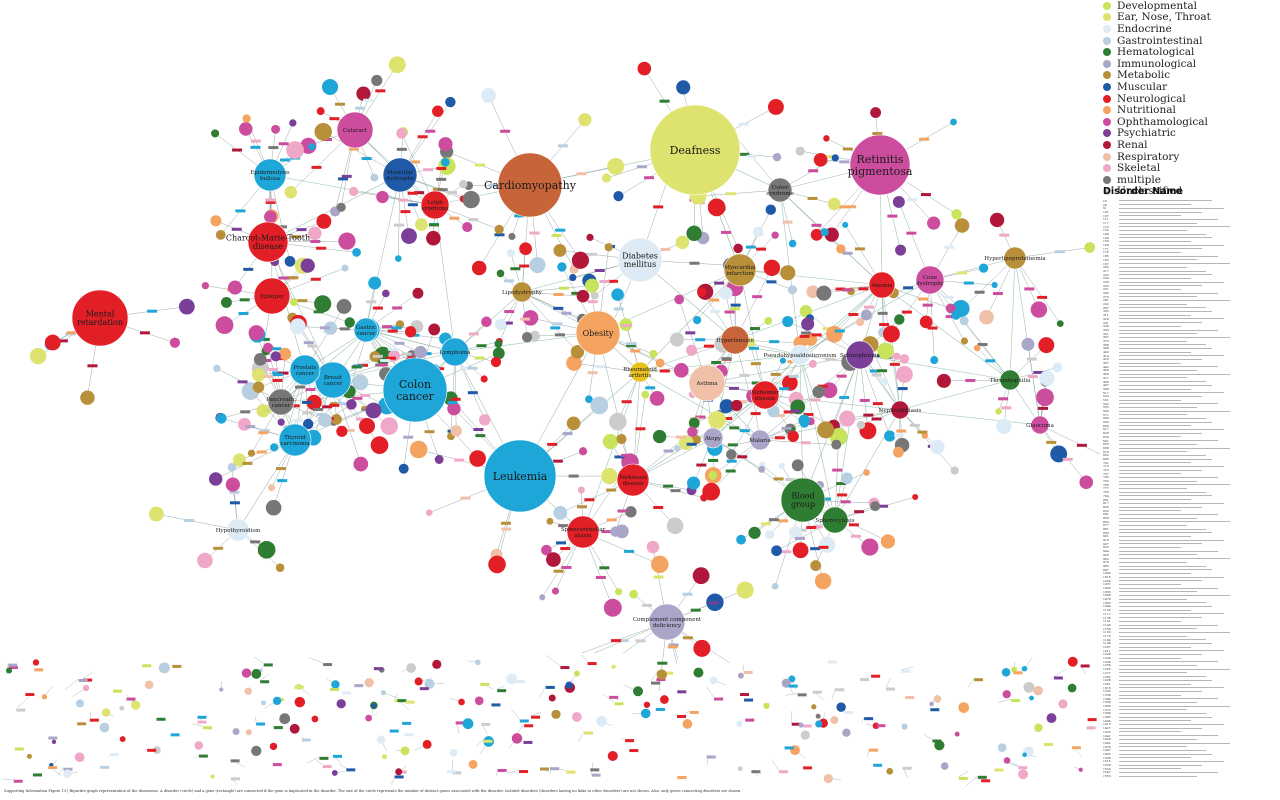 The image size is (1280, 800). What do you see at coordinates (1191, 29) in the screenshot?
I see `legend-item: Endocrine` at bounding box center [1191, 29].